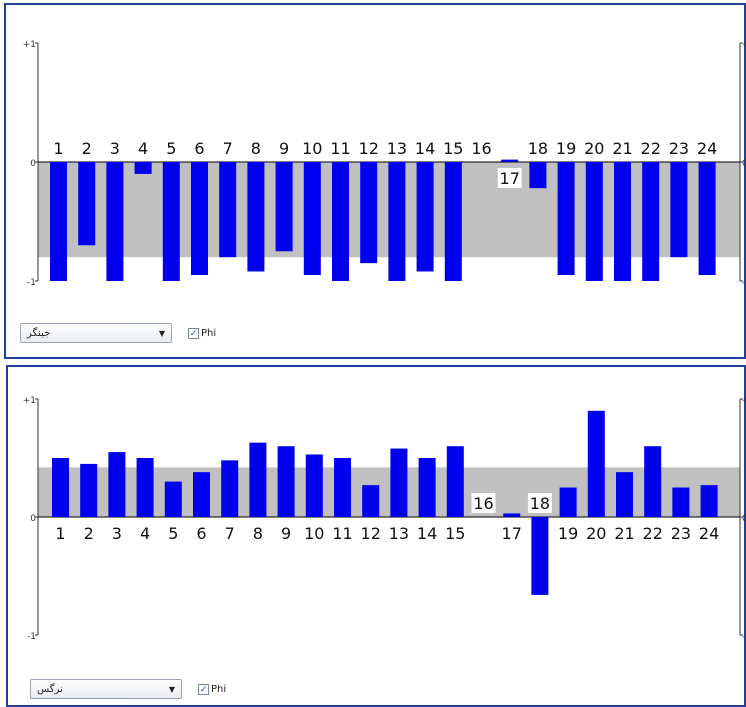  Describe the element at coordinates (89, 533) in the screenshot. I see `category-label: 2` at that location.